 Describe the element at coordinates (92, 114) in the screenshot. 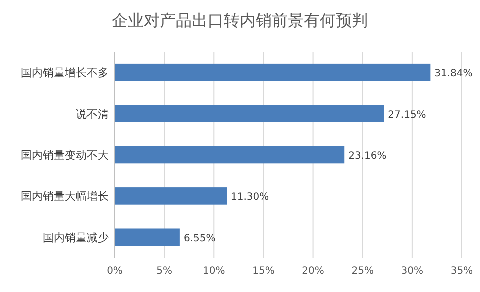

I see `y-tick-label: 说不清` at that location.